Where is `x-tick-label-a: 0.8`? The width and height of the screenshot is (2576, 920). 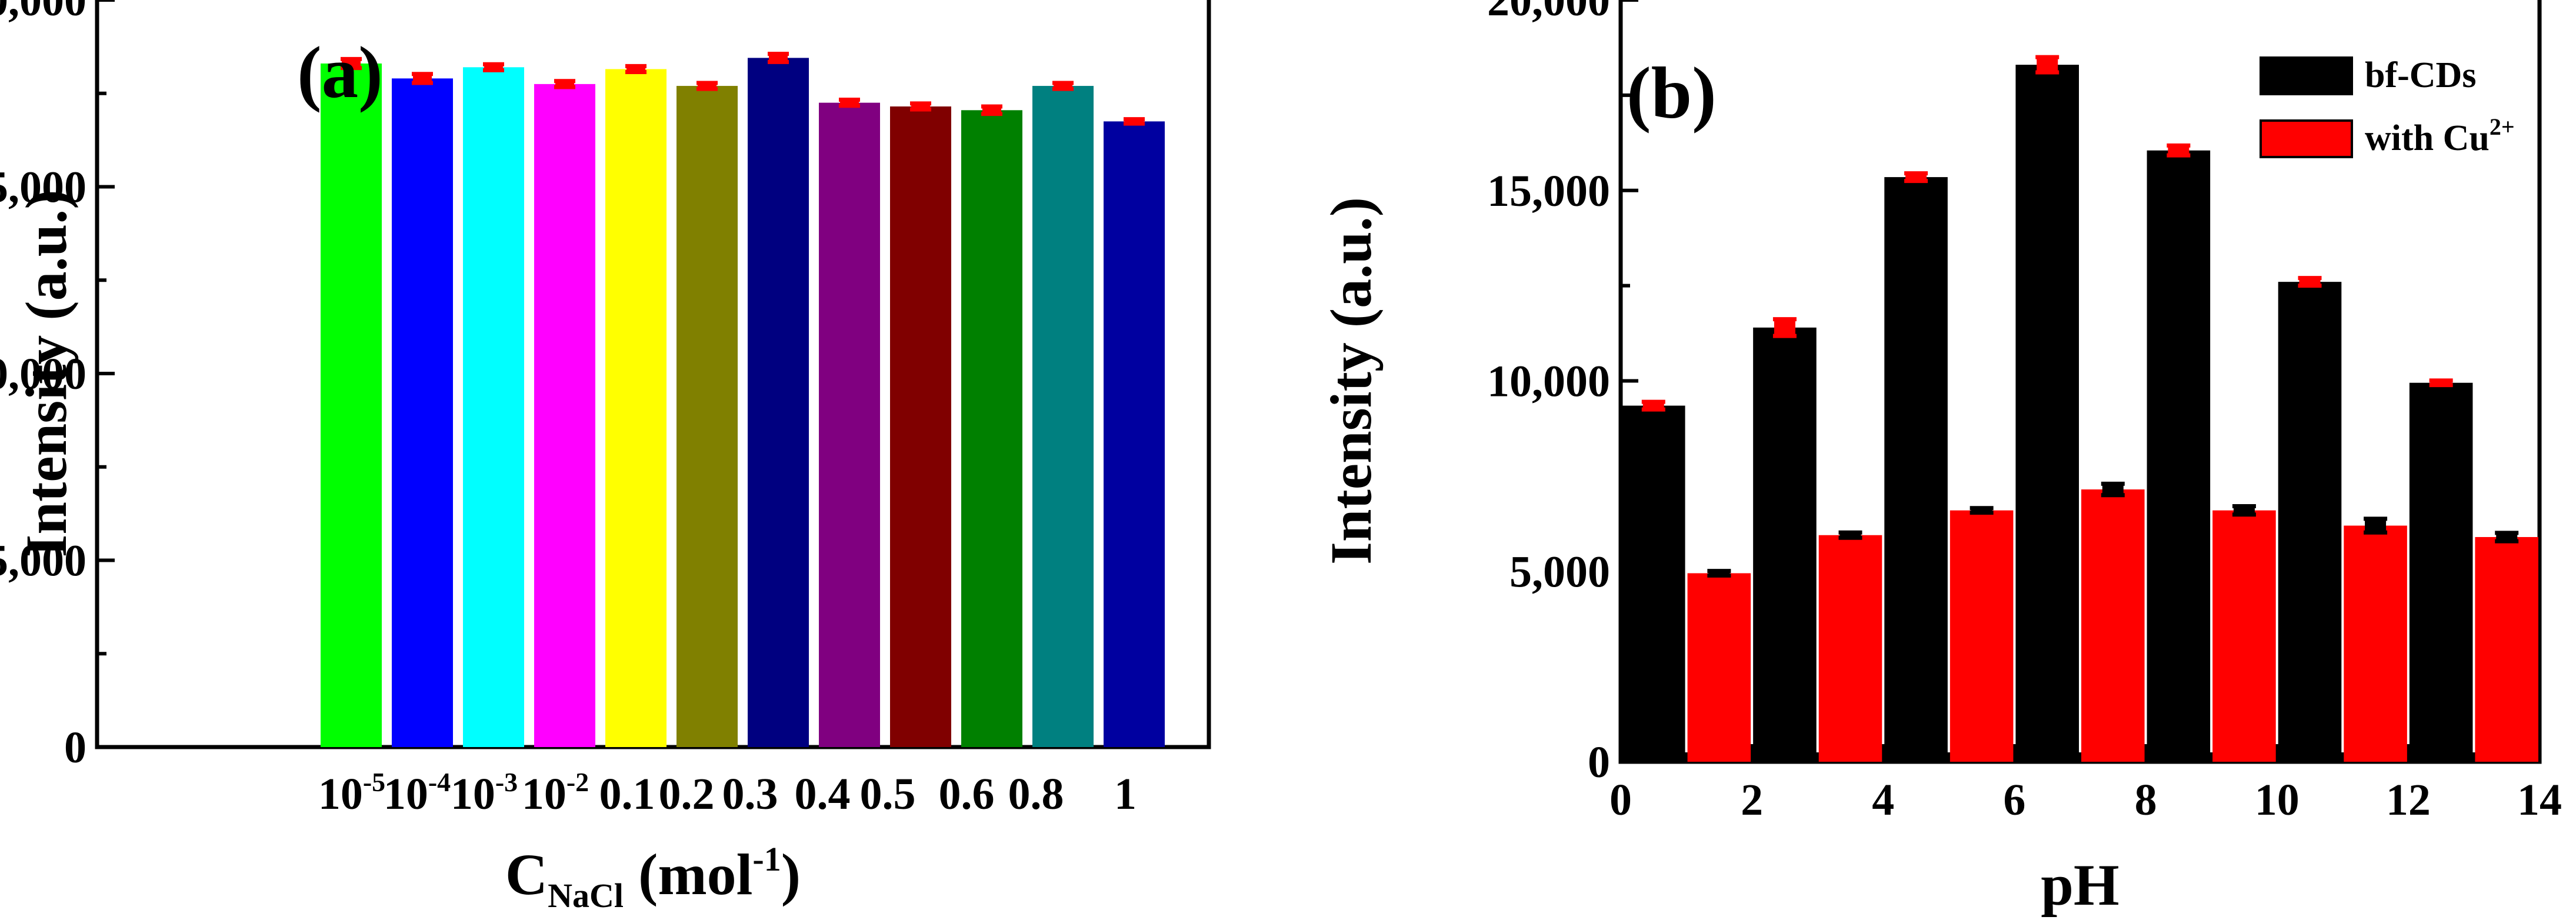
x-tick-label-a: 0.8 is located at coordinates (1036, 794).